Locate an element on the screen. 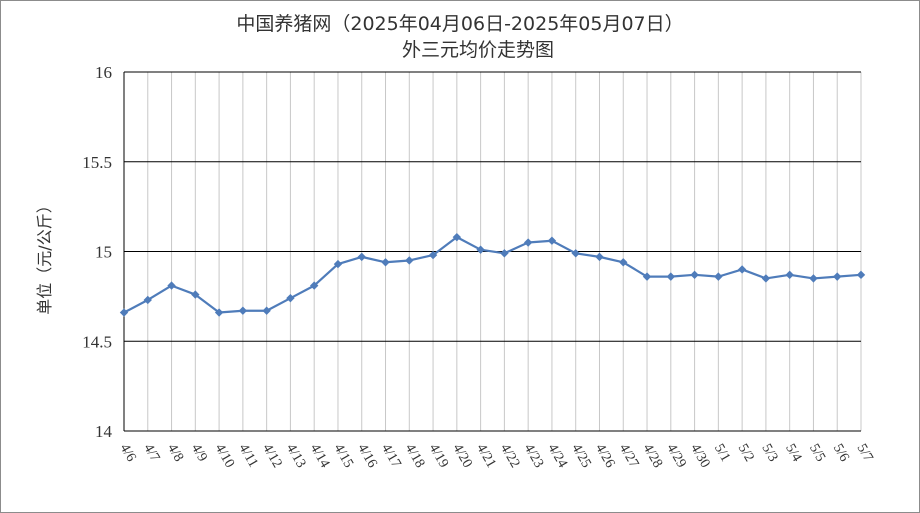 The height and width of the screenshot is (513, 920). x-tick-label: 4/21 is located at coordinates (485, 456).